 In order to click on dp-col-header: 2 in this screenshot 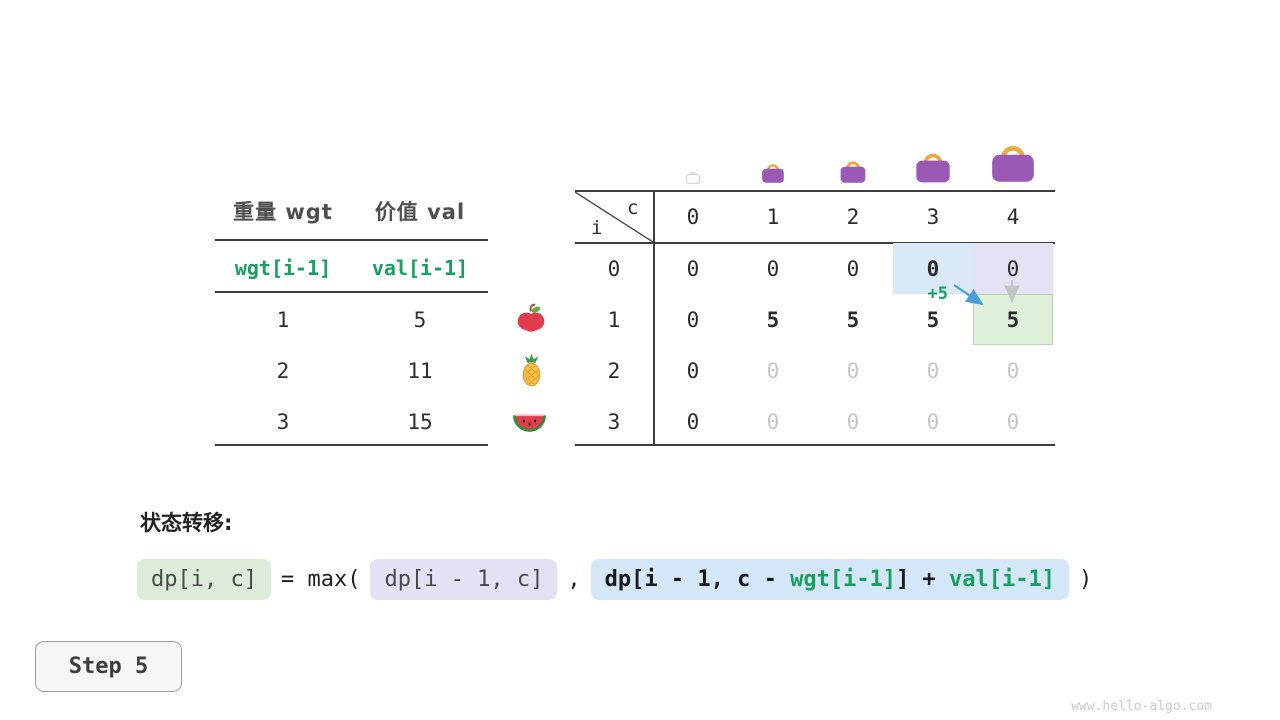, I will do `click(853, 217)`.